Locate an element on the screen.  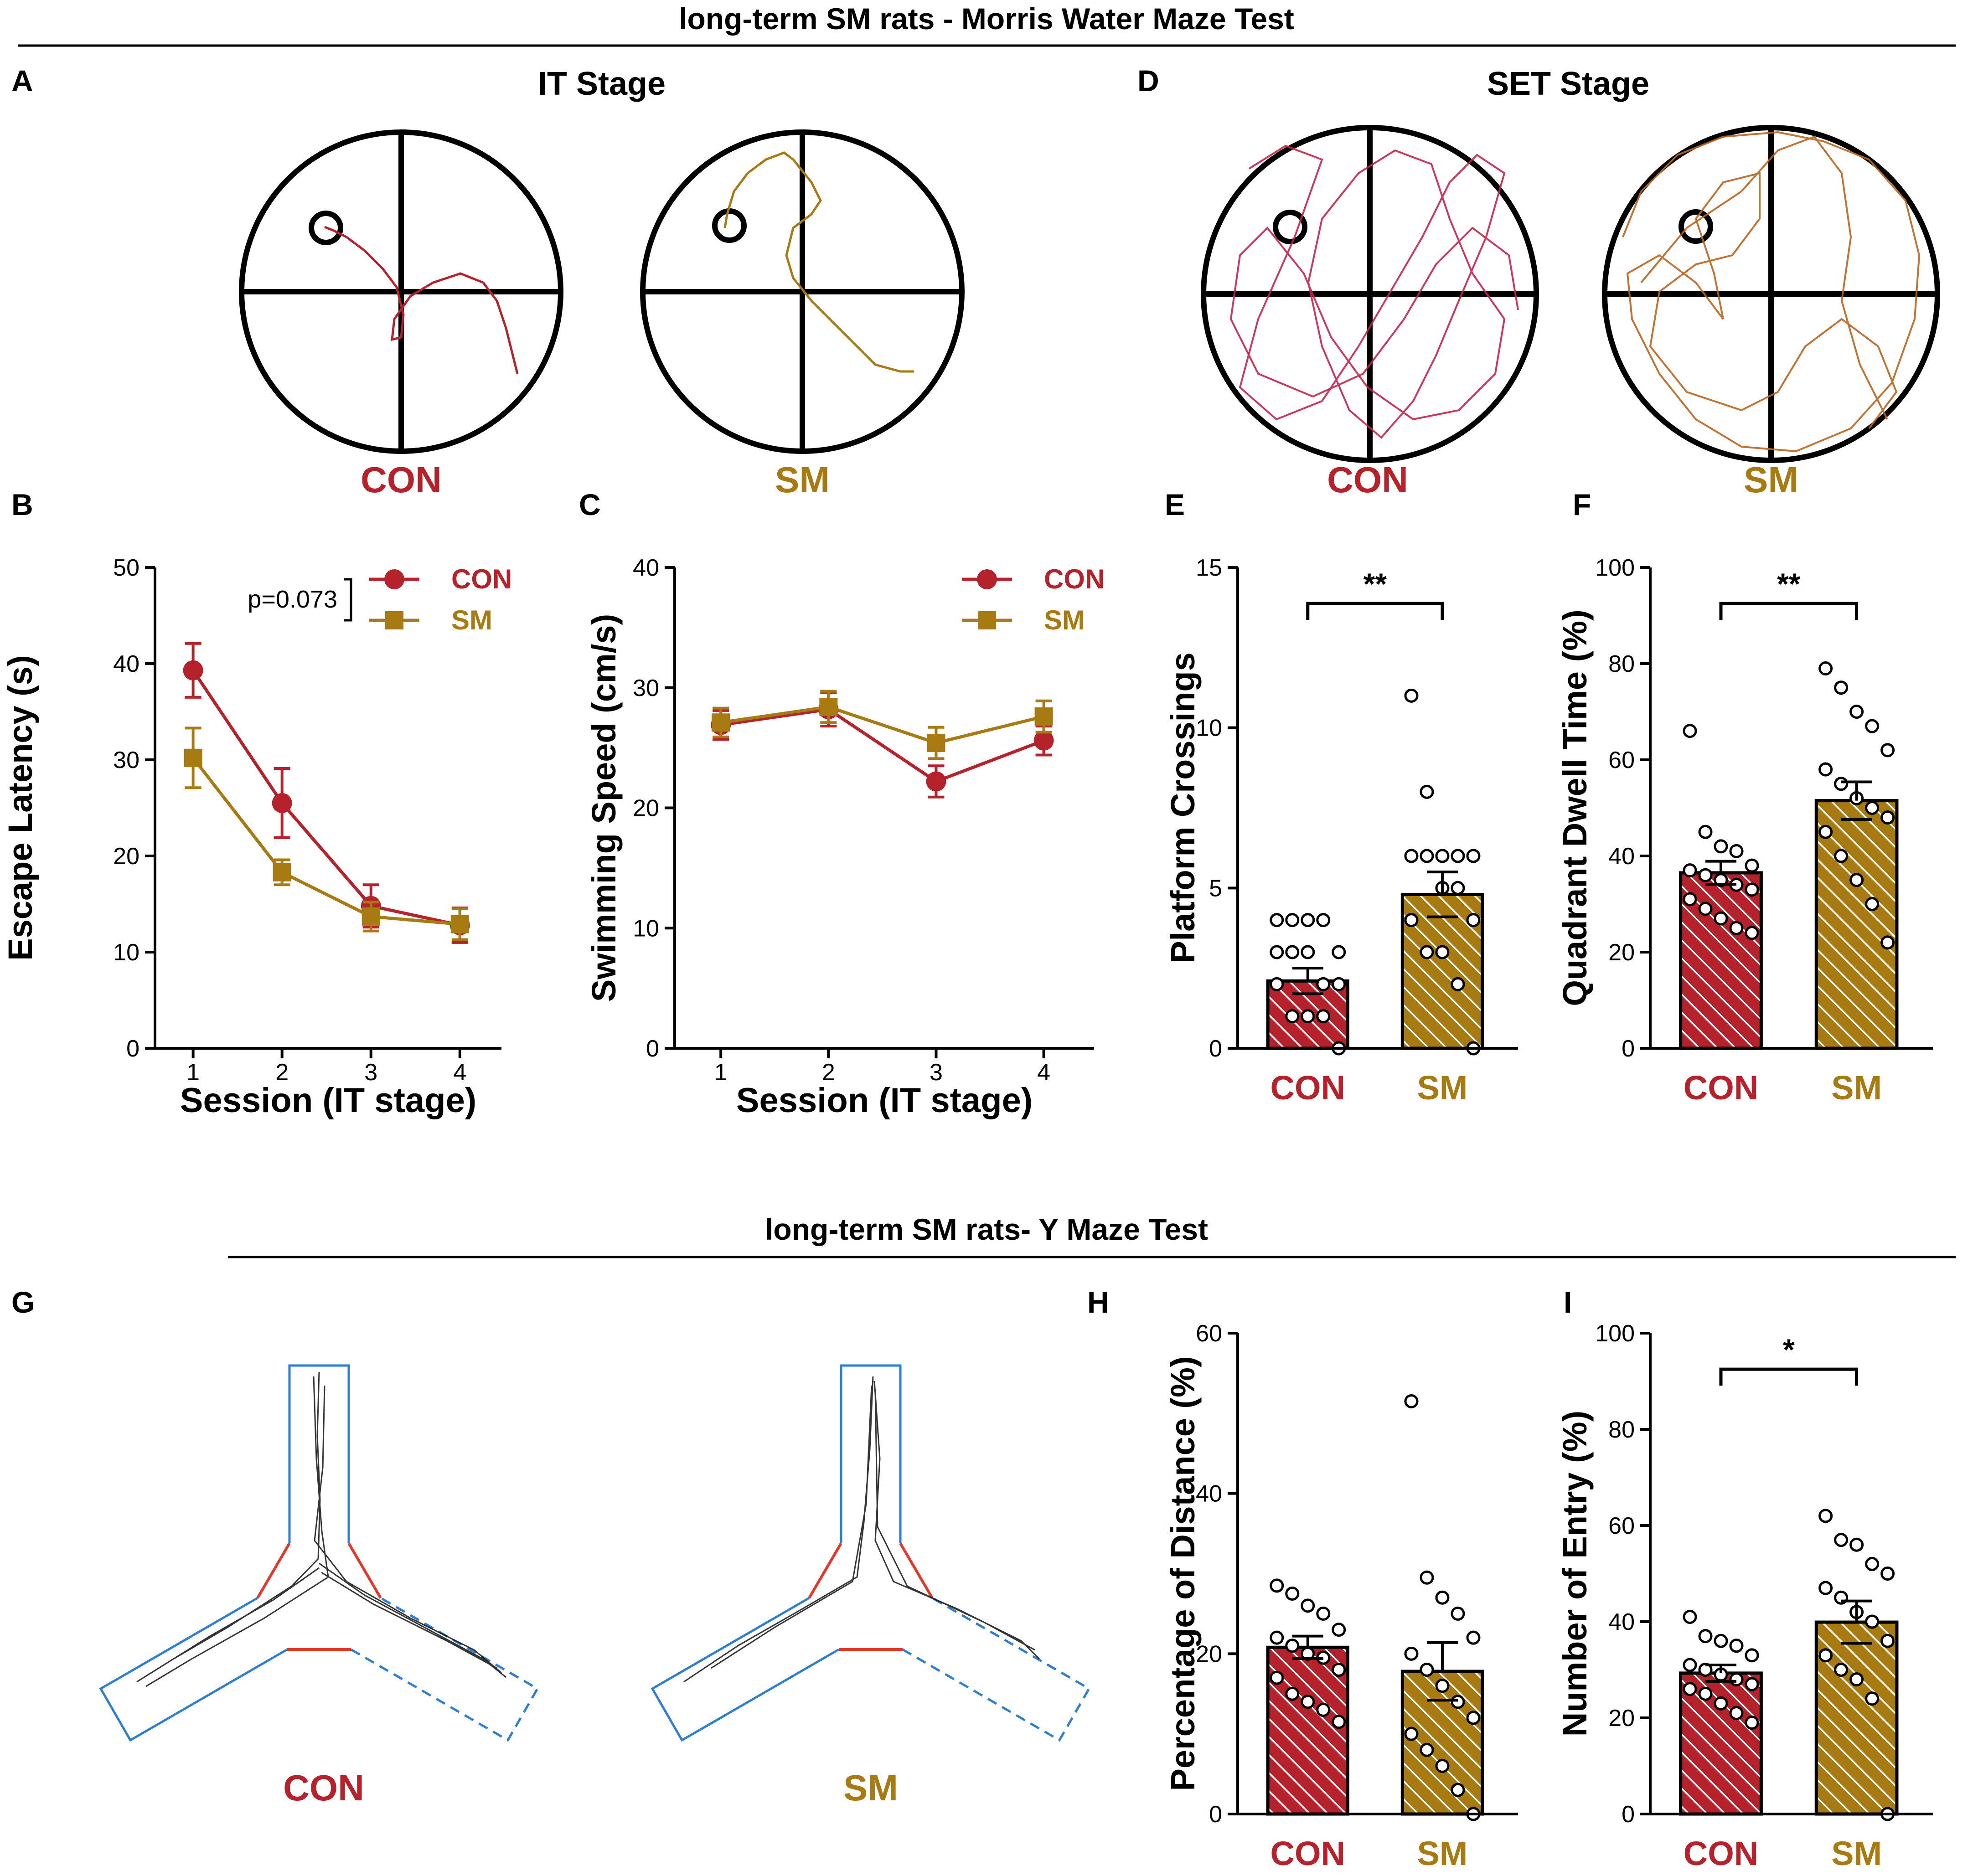
y-tick-label: 30 is located at coordinates (126, 760).